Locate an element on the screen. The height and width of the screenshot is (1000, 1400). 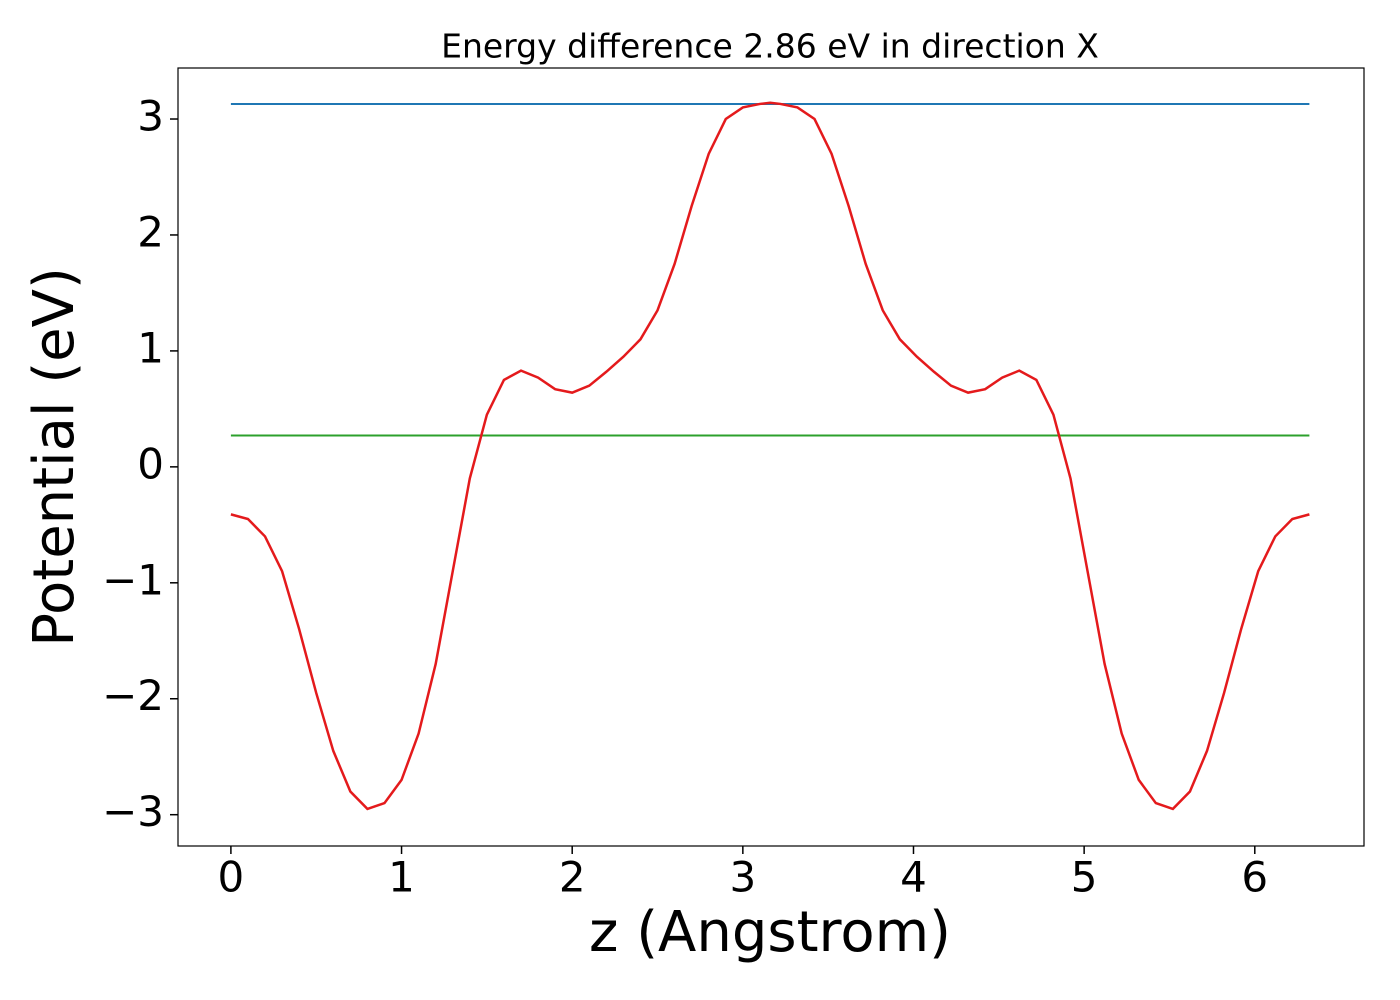
y-tick-label: 0 is located at coordinates (150, 463).